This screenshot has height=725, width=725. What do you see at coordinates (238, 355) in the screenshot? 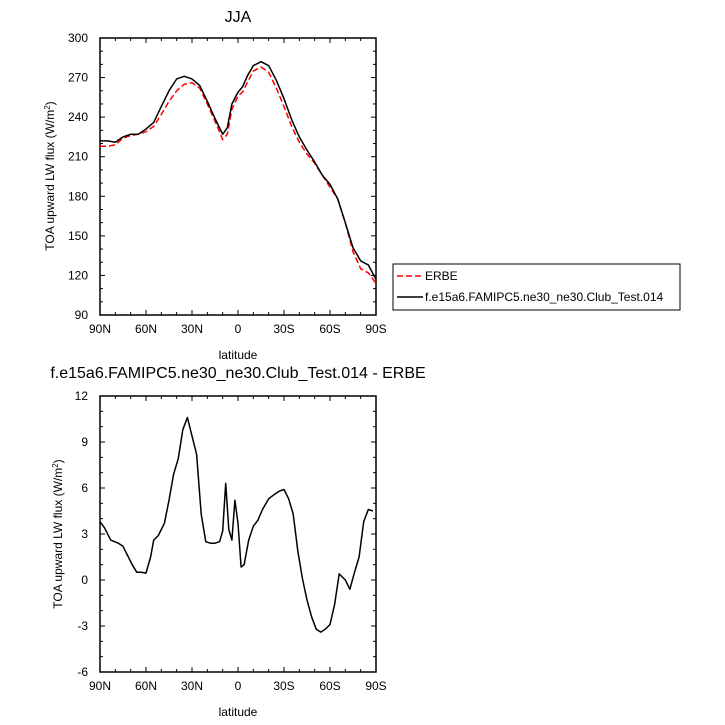
I see `top-x-axis-label: latitude` at bounding box center [238, 355].